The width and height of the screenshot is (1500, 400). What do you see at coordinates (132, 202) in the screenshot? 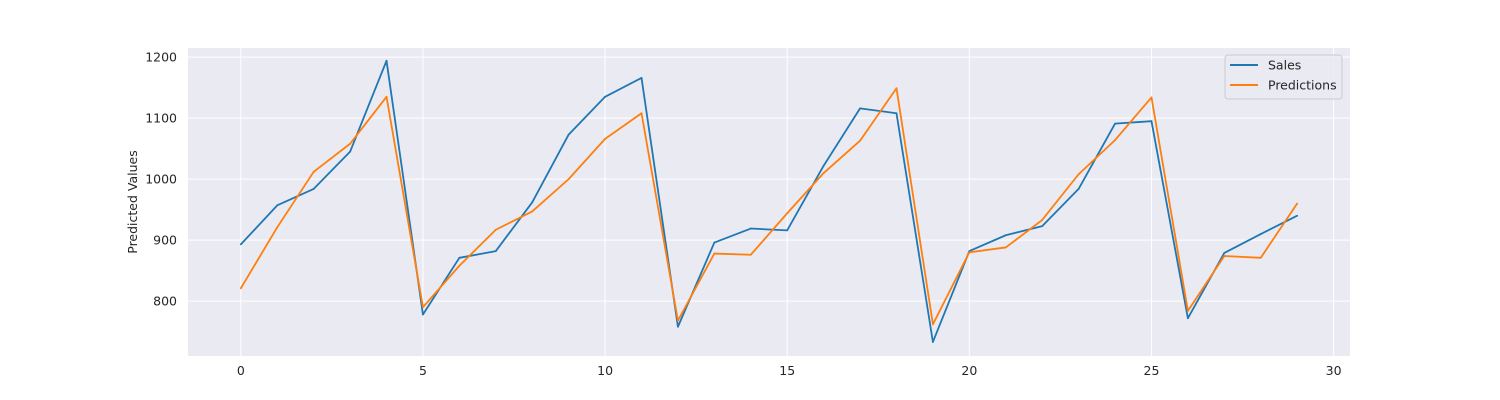
I see `y-axis-label: Predicted Values` at bounding box center [132, 202].